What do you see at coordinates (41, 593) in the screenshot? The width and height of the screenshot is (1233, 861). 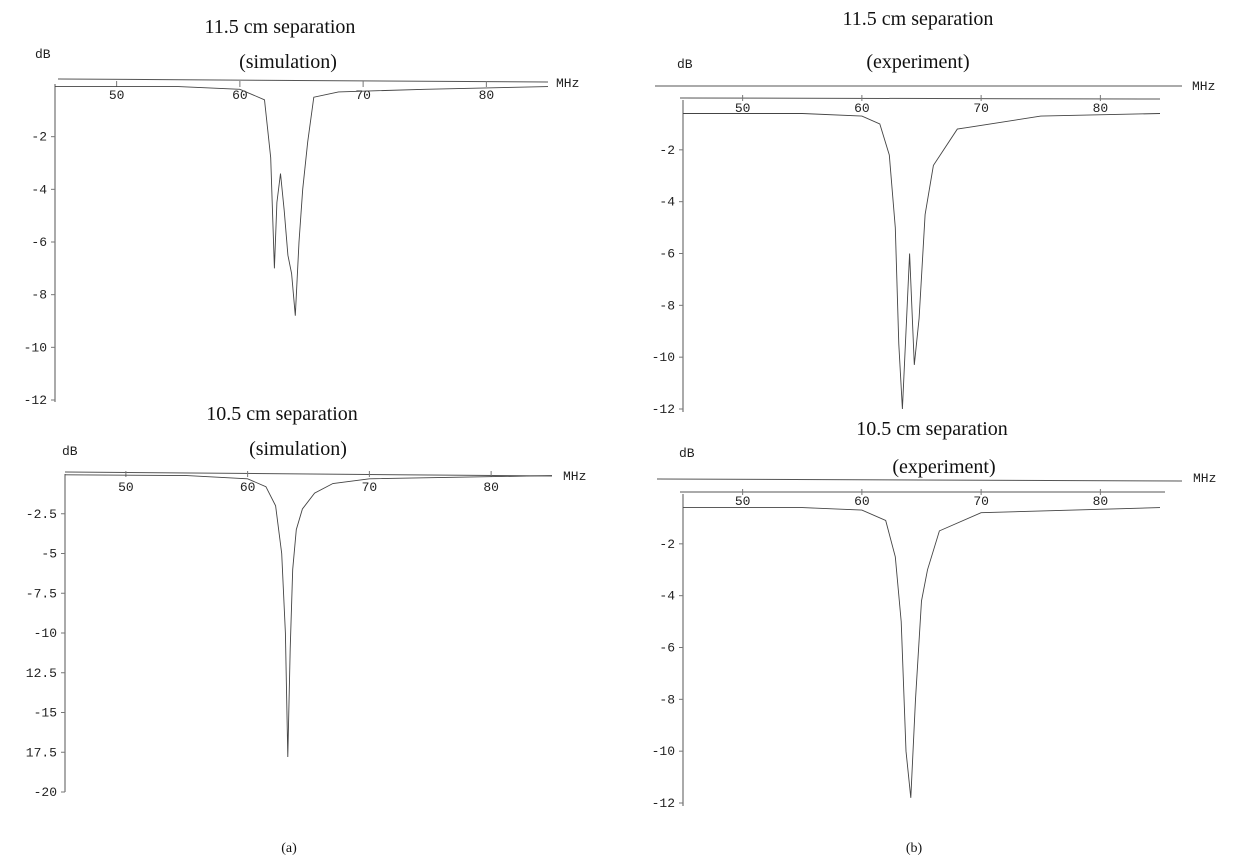 I see `y-tick-label: -7.5` at bounding box center [41, 593].